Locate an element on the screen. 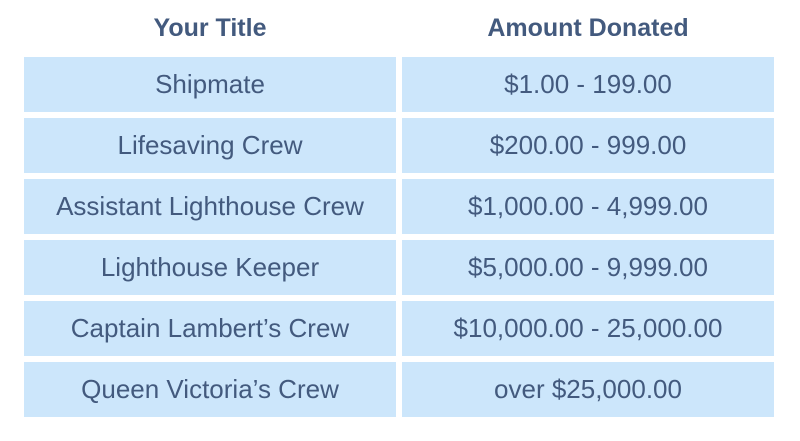 Image resolution: width=800 pixels, height=441 pixels. header-amount-donated: Amount Donated is located at coordinates (588, 27).